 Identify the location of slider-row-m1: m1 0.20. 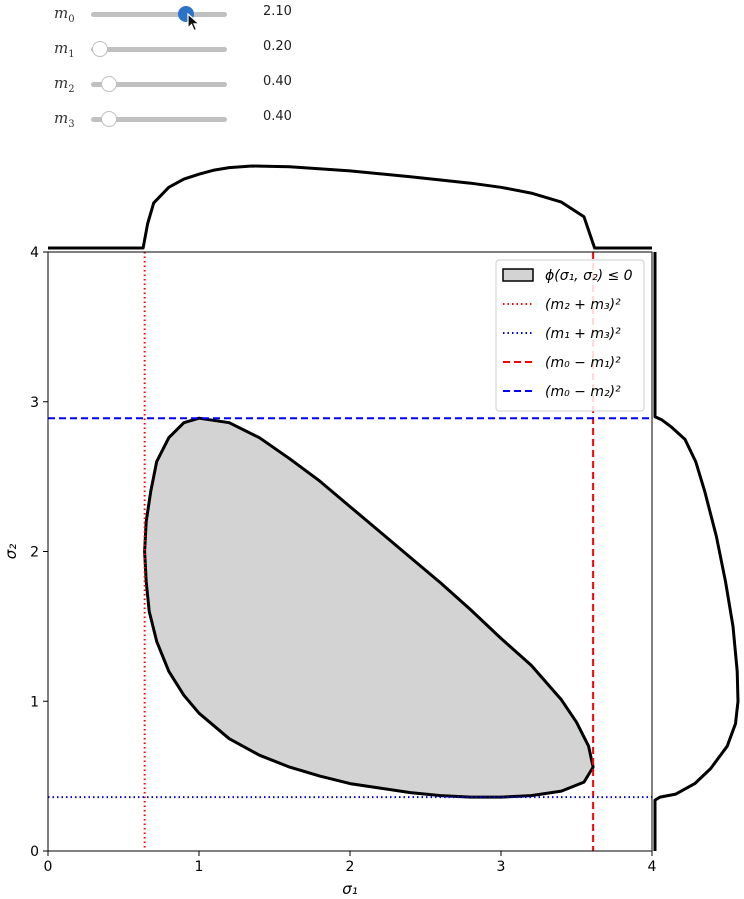
(160, 50).